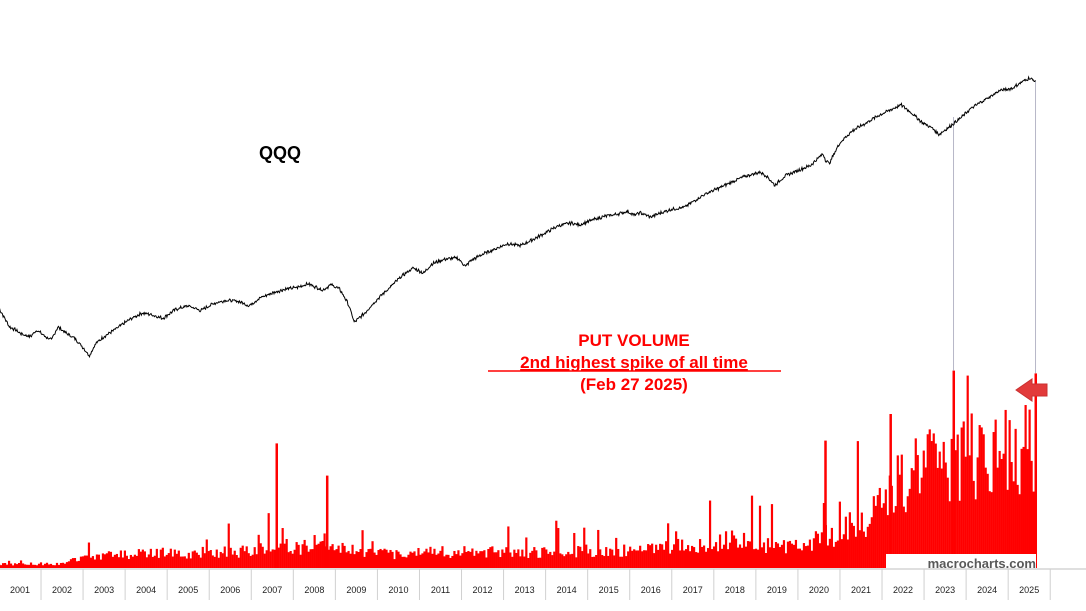  What do you see at coordinates (104, 590) in the screenshot?
I see `x-tick-label: 2003` at bounding box center [104, 590].